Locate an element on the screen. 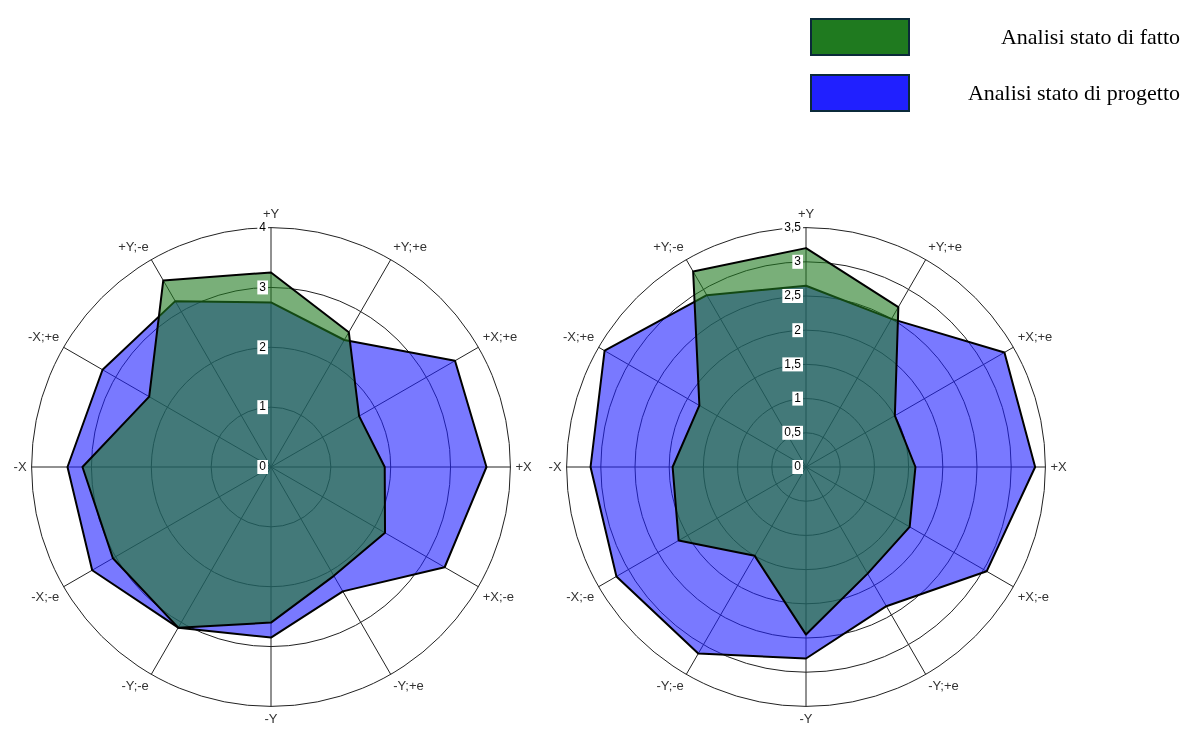 Image resolution: width=1204 pixels, height=745 pixels. y-tick-label: 4 is located at coordinates (263, 226).